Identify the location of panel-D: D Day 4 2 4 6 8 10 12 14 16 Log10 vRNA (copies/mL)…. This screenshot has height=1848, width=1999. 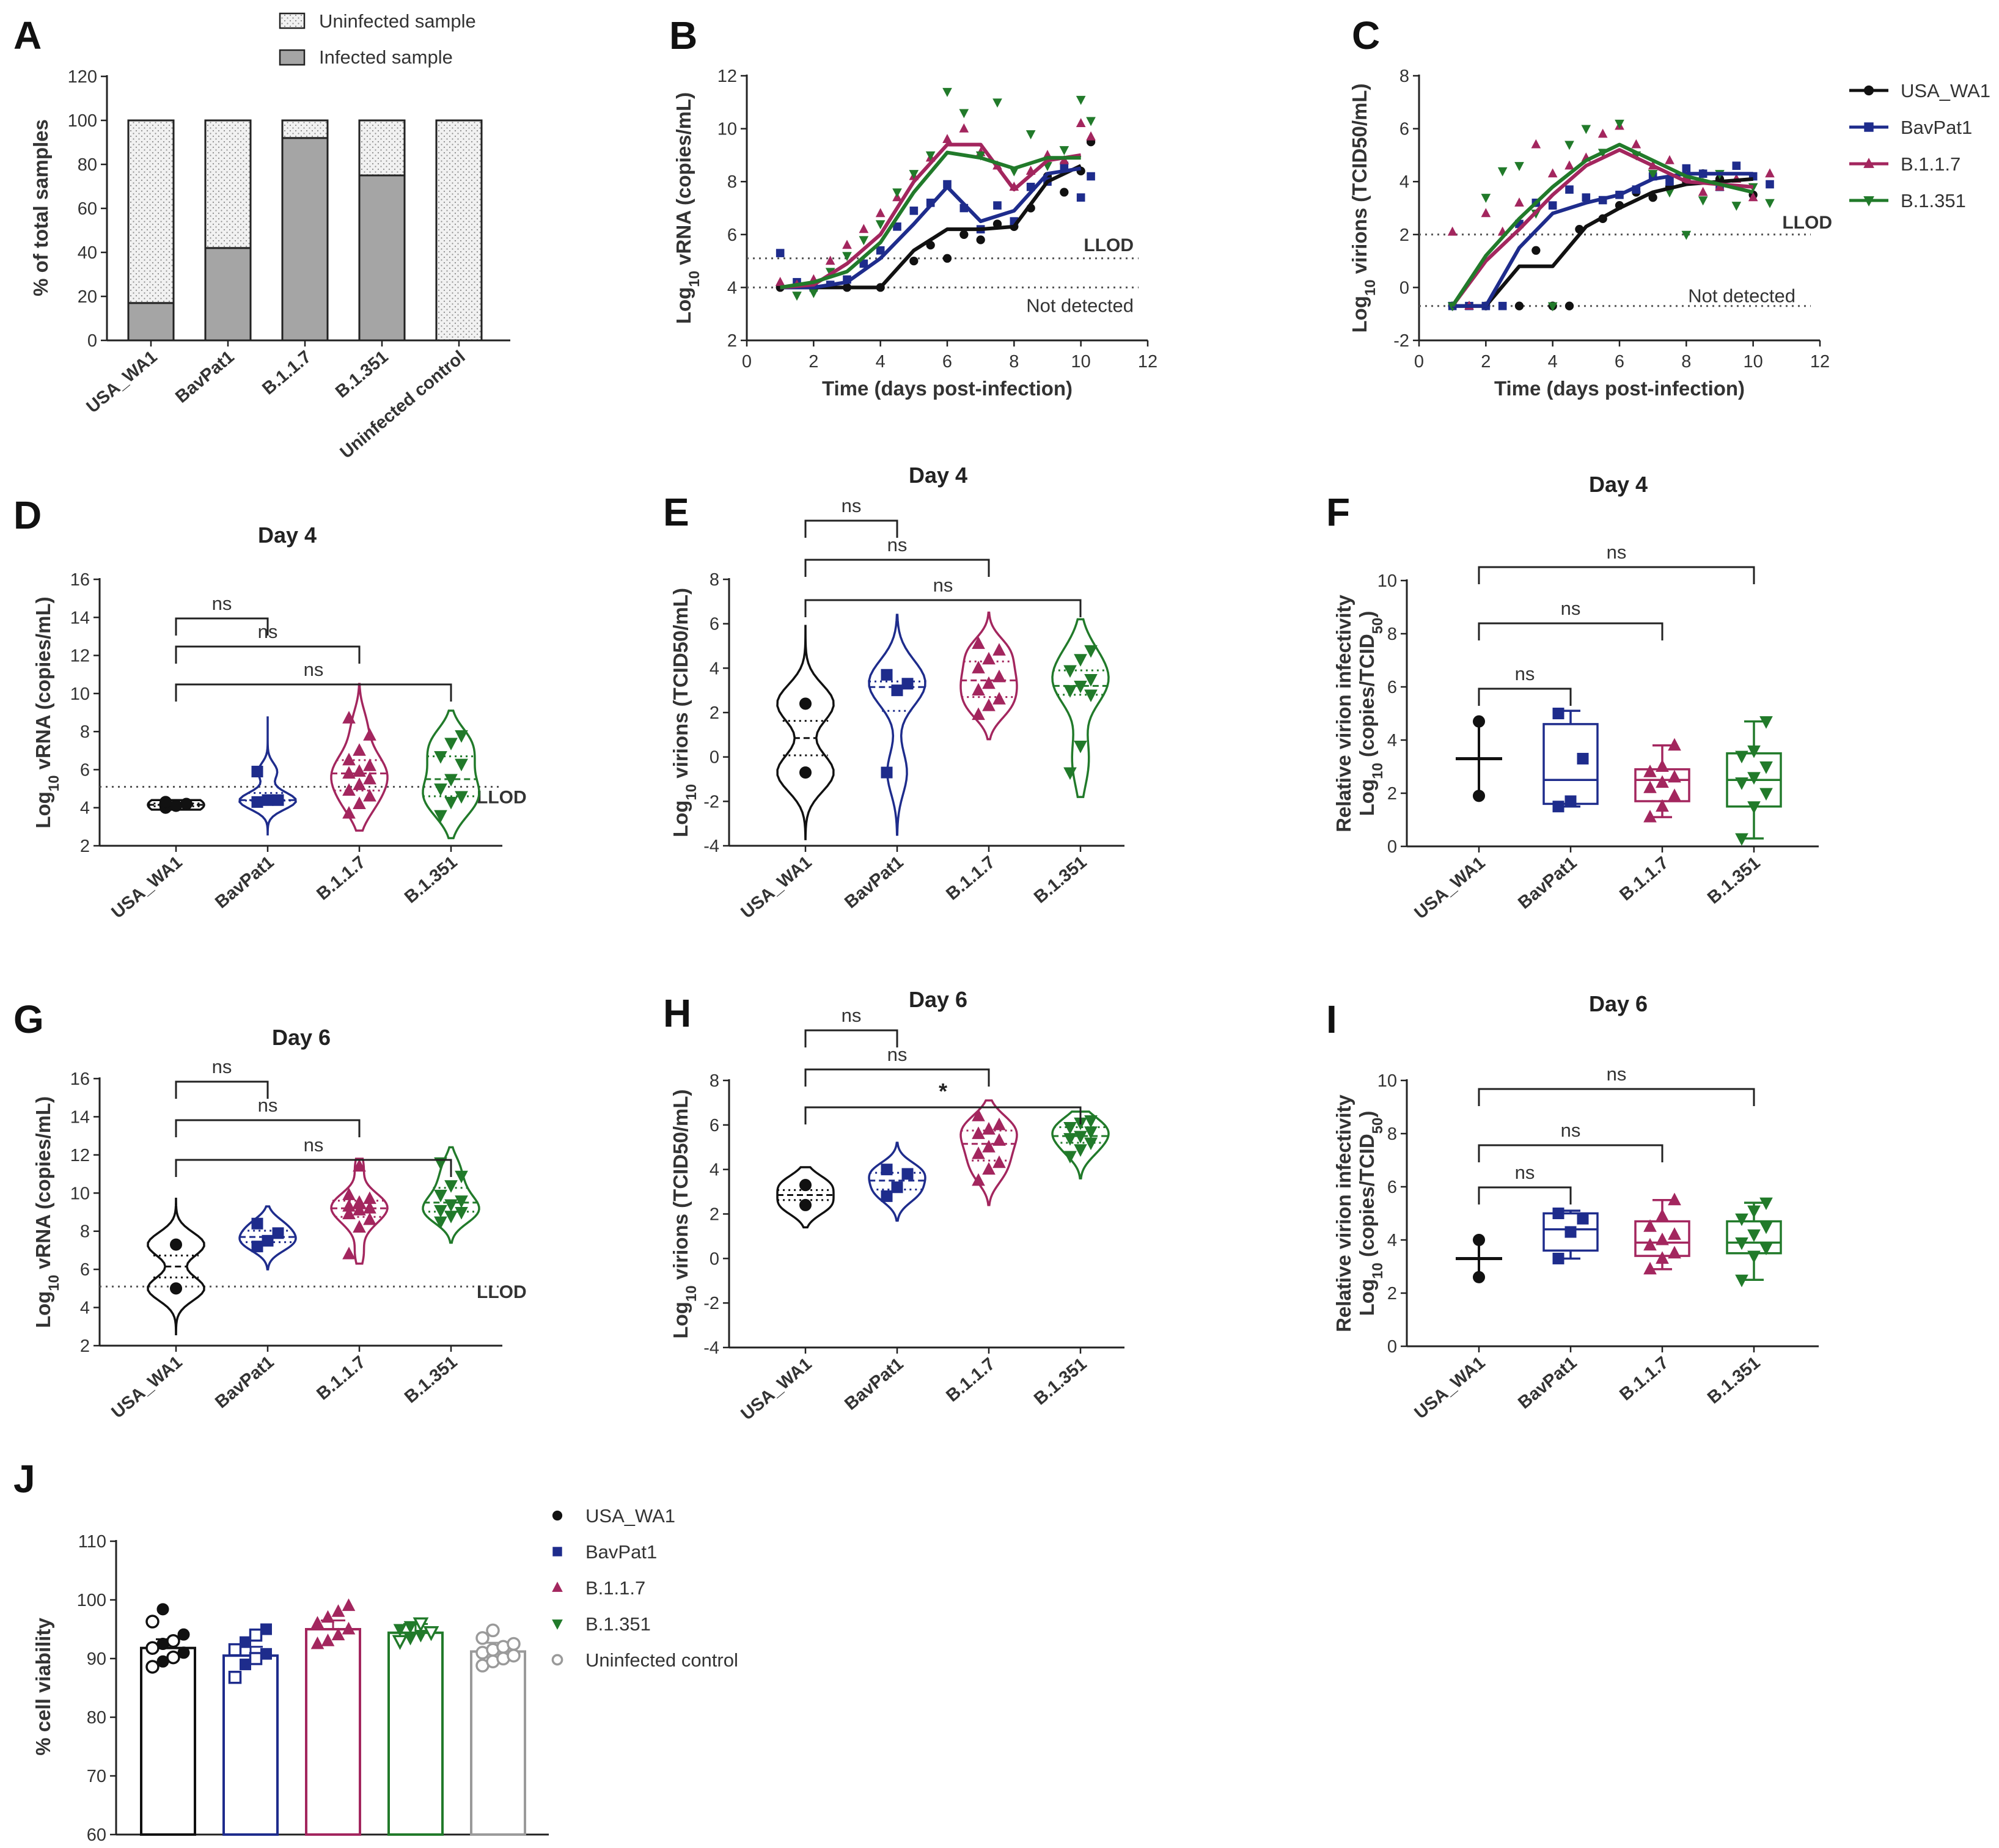
(270, 708).